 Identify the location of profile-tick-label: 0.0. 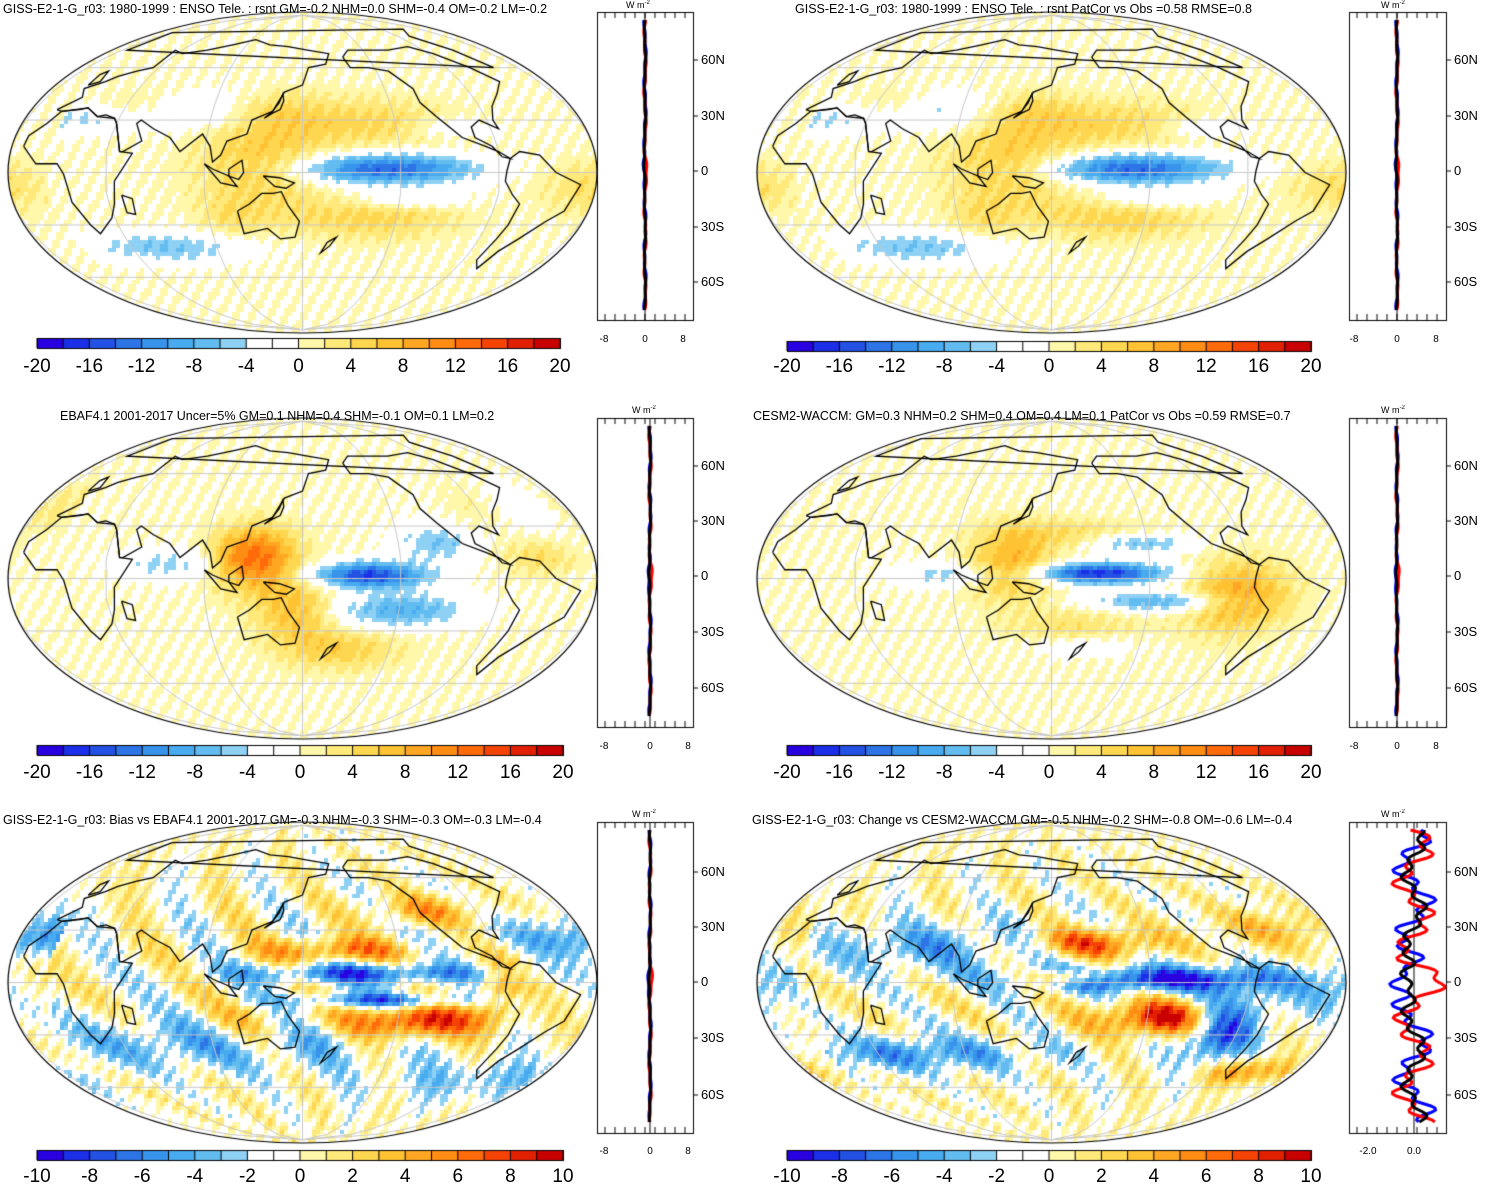
(1414, 1151).